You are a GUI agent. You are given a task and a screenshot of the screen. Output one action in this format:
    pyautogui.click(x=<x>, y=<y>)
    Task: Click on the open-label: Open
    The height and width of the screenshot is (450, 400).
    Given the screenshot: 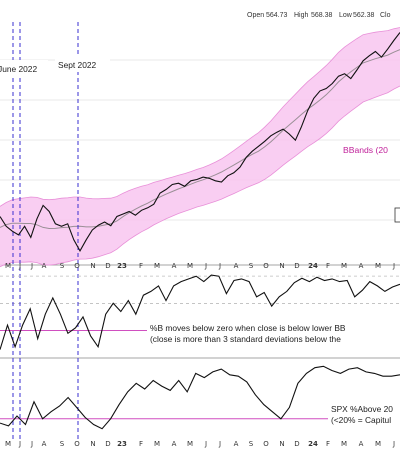 What is the action you would take?
    pyautogui.click(x=255, y=15)
    